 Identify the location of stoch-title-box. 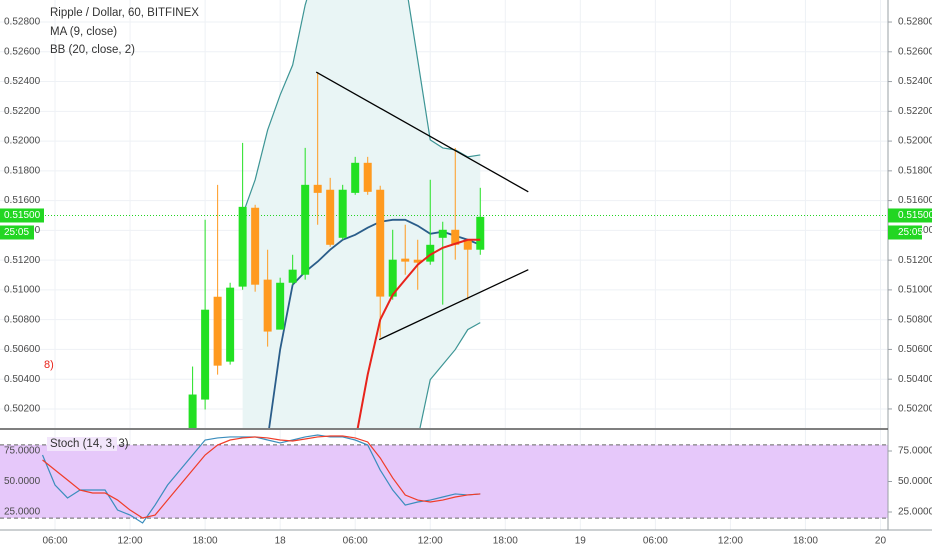
(82, 444).